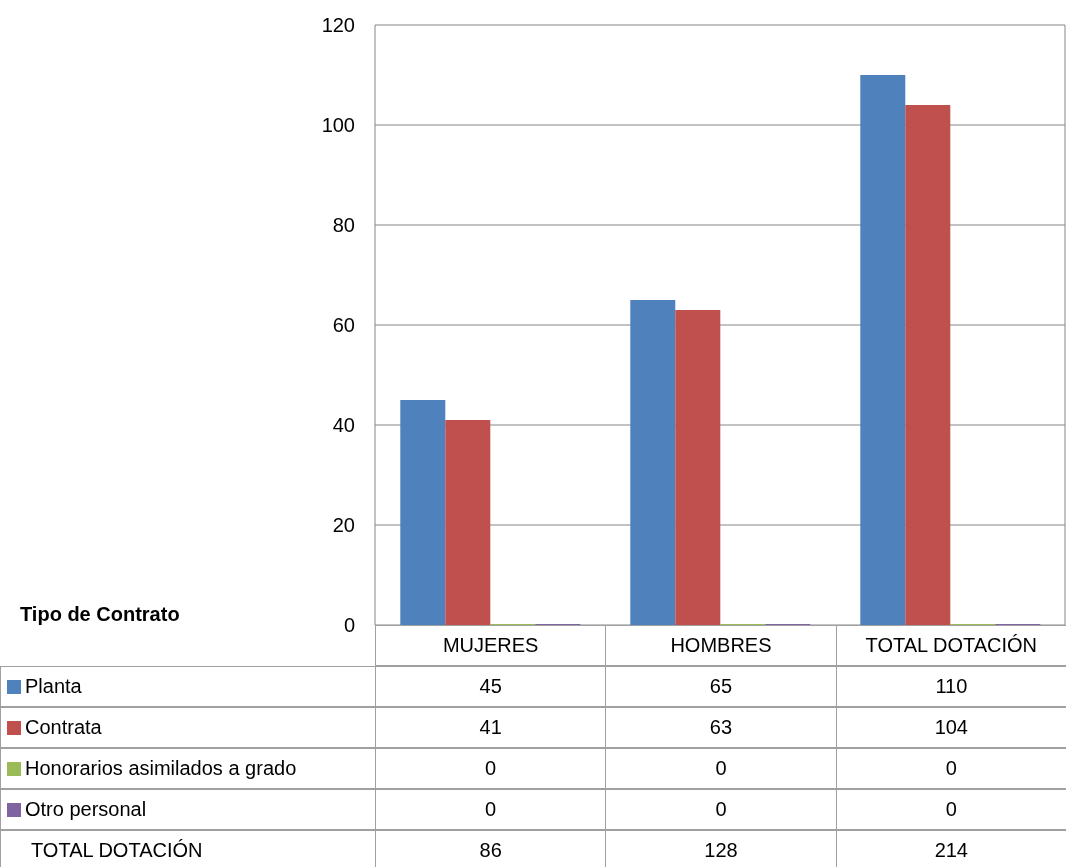  Describe the element at coordinates (343, 225) in the screenshot. I see `y-tick-label: 80` at that location.